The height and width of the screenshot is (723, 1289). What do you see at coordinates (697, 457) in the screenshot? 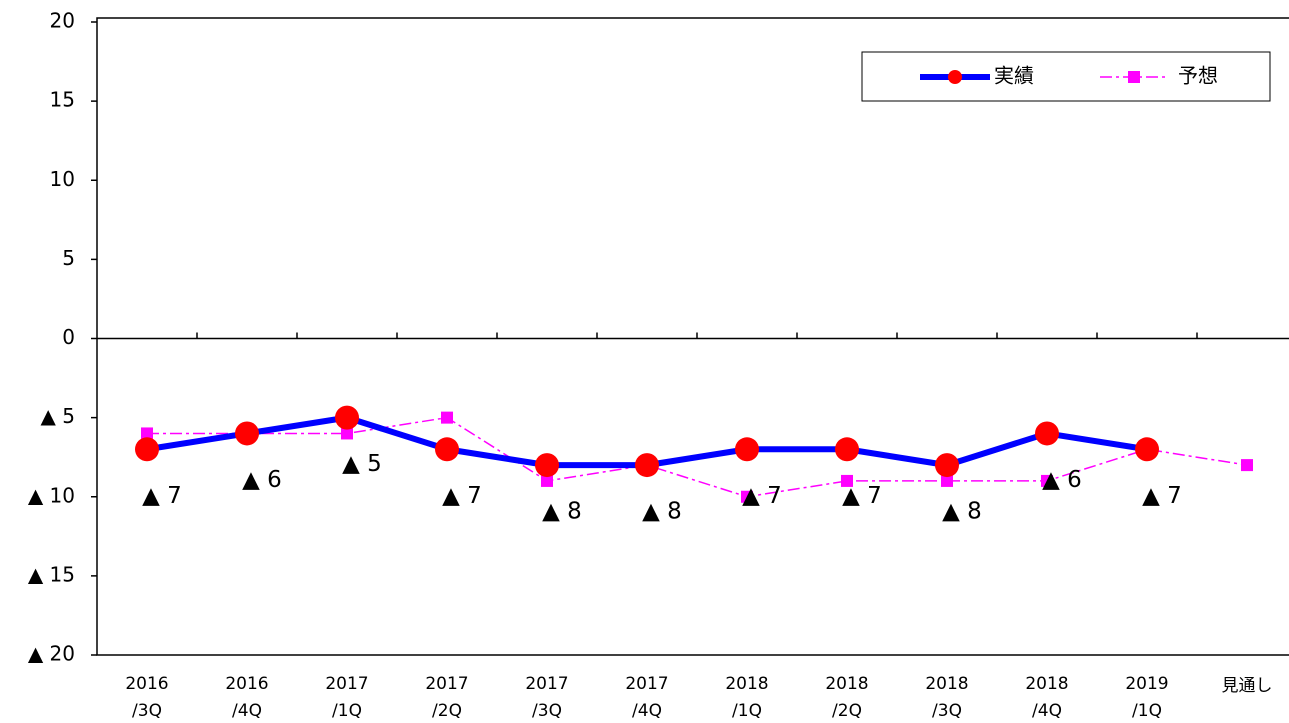
I see `series-line` at bounding box center [697, 457].